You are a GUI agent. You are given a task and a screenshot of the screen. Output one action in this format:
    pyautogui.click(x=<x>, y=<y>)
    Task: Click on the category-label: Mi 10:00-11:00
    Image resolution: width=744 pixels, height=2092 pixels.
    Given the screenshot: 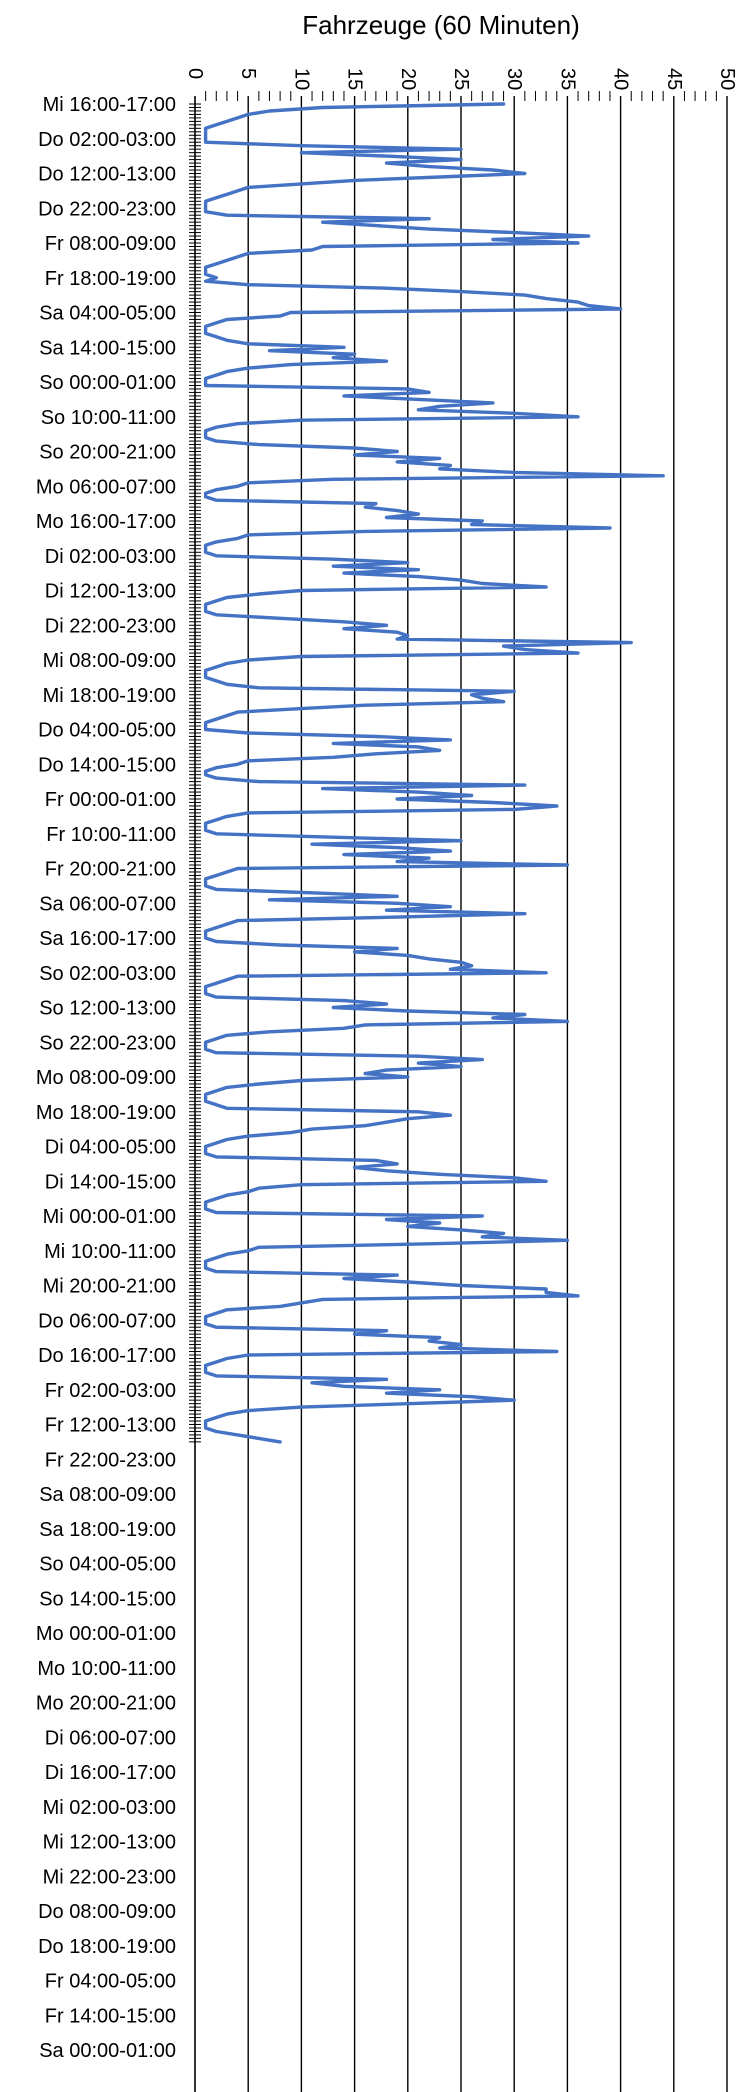 What is the action you would take?
    pyautogui.click(x=110, y=1252)
    